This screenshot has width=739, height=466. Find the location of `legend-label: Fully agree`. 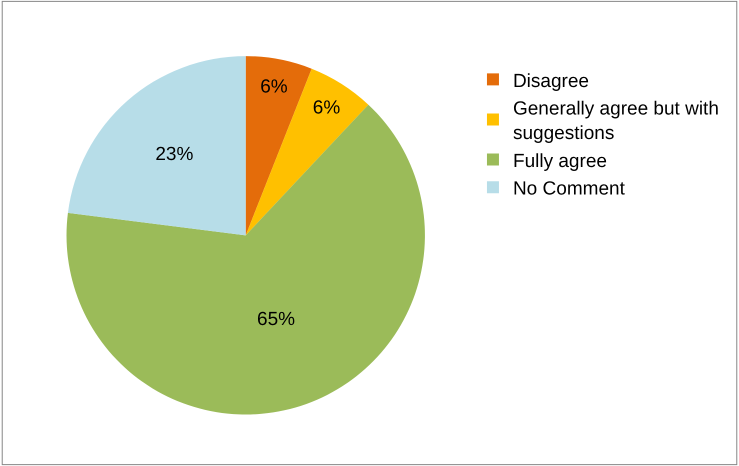

legend-label: Fully agree is located at coordinates (559, 161).